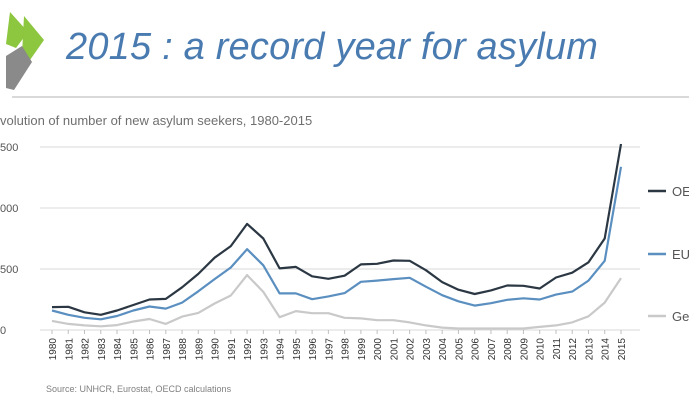 The height and width of the screenshot is (398, 689). What do you see at coordinates (346, 349) in the screenshot?
I see `x-tick-label: 1998` at bounding box center [346, 349].